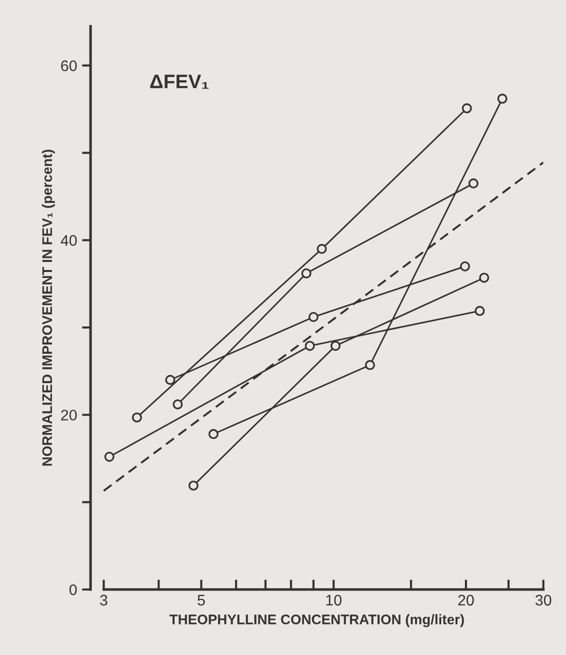 This screenshot has height=655, width=566. Describe the element at coordinates (69, 66) in the screenshot. I see `y-tick-label: 60` at that location.